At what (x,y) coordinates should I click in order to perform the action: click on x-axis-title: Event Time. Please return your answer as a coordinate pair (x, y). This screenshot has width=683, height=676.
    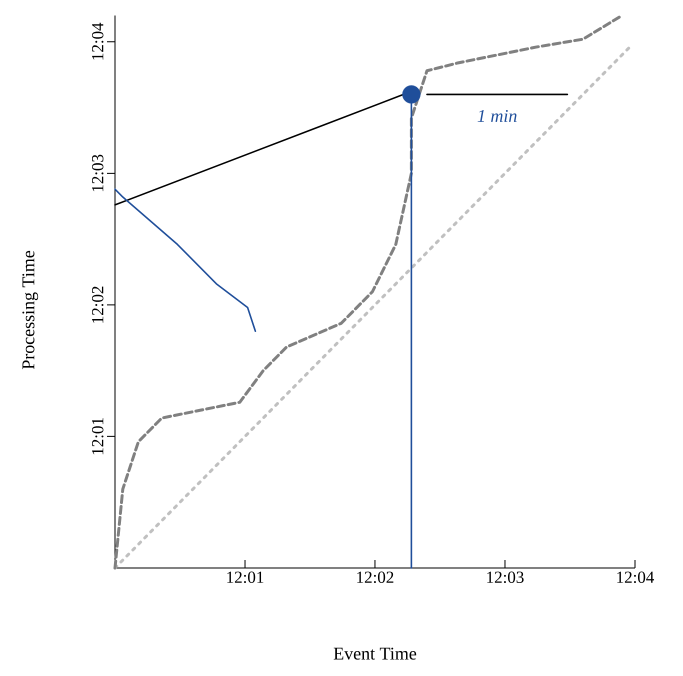
    Looking at the image, I should click on (375, 654).